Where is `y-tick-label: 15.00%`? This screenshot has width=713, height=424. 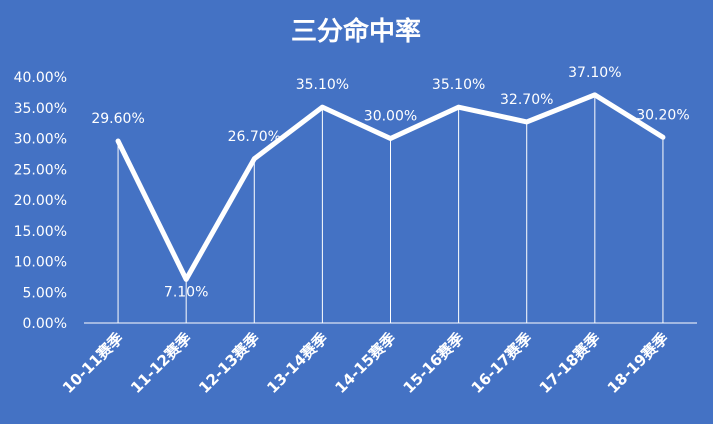 y-tick-label: 15.00% is located at coordinates (40, 232).